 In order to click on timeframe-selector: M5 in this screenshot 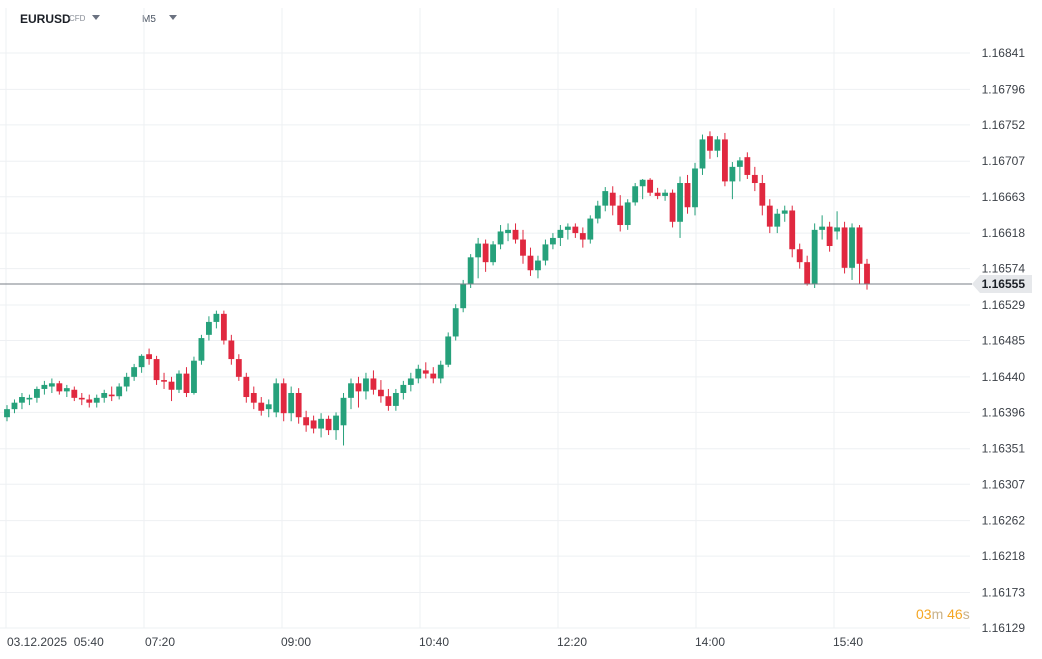, I will do `click(149, 19)`.